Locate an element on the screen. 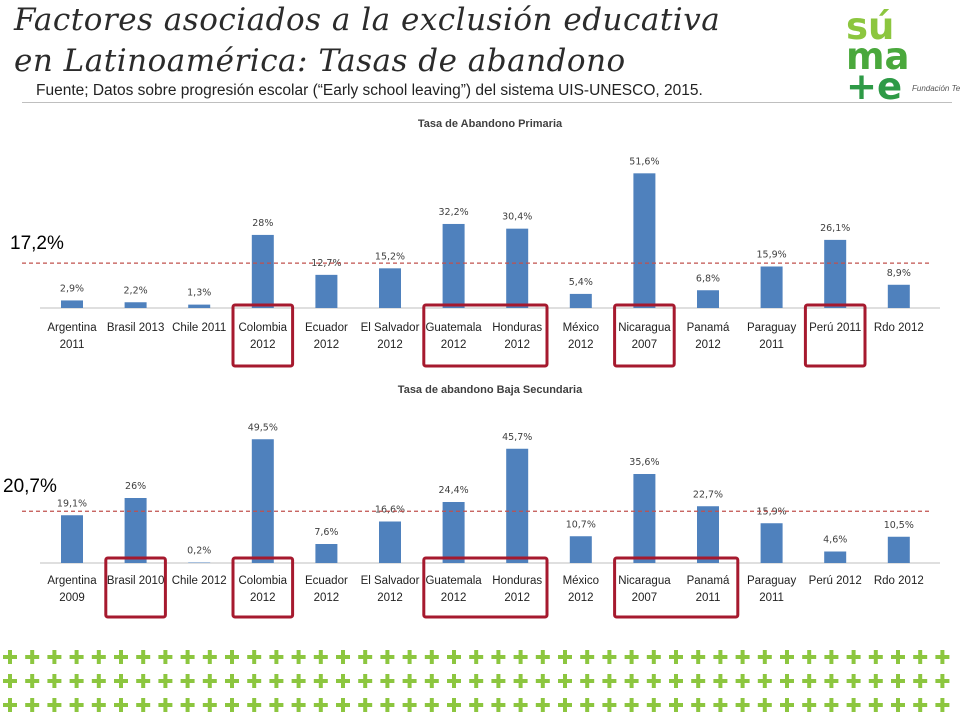 The width and height of the screenshot is (960, 720). chart-title: Tasa de Abandono Primaria is located at coordinates (490, 124).